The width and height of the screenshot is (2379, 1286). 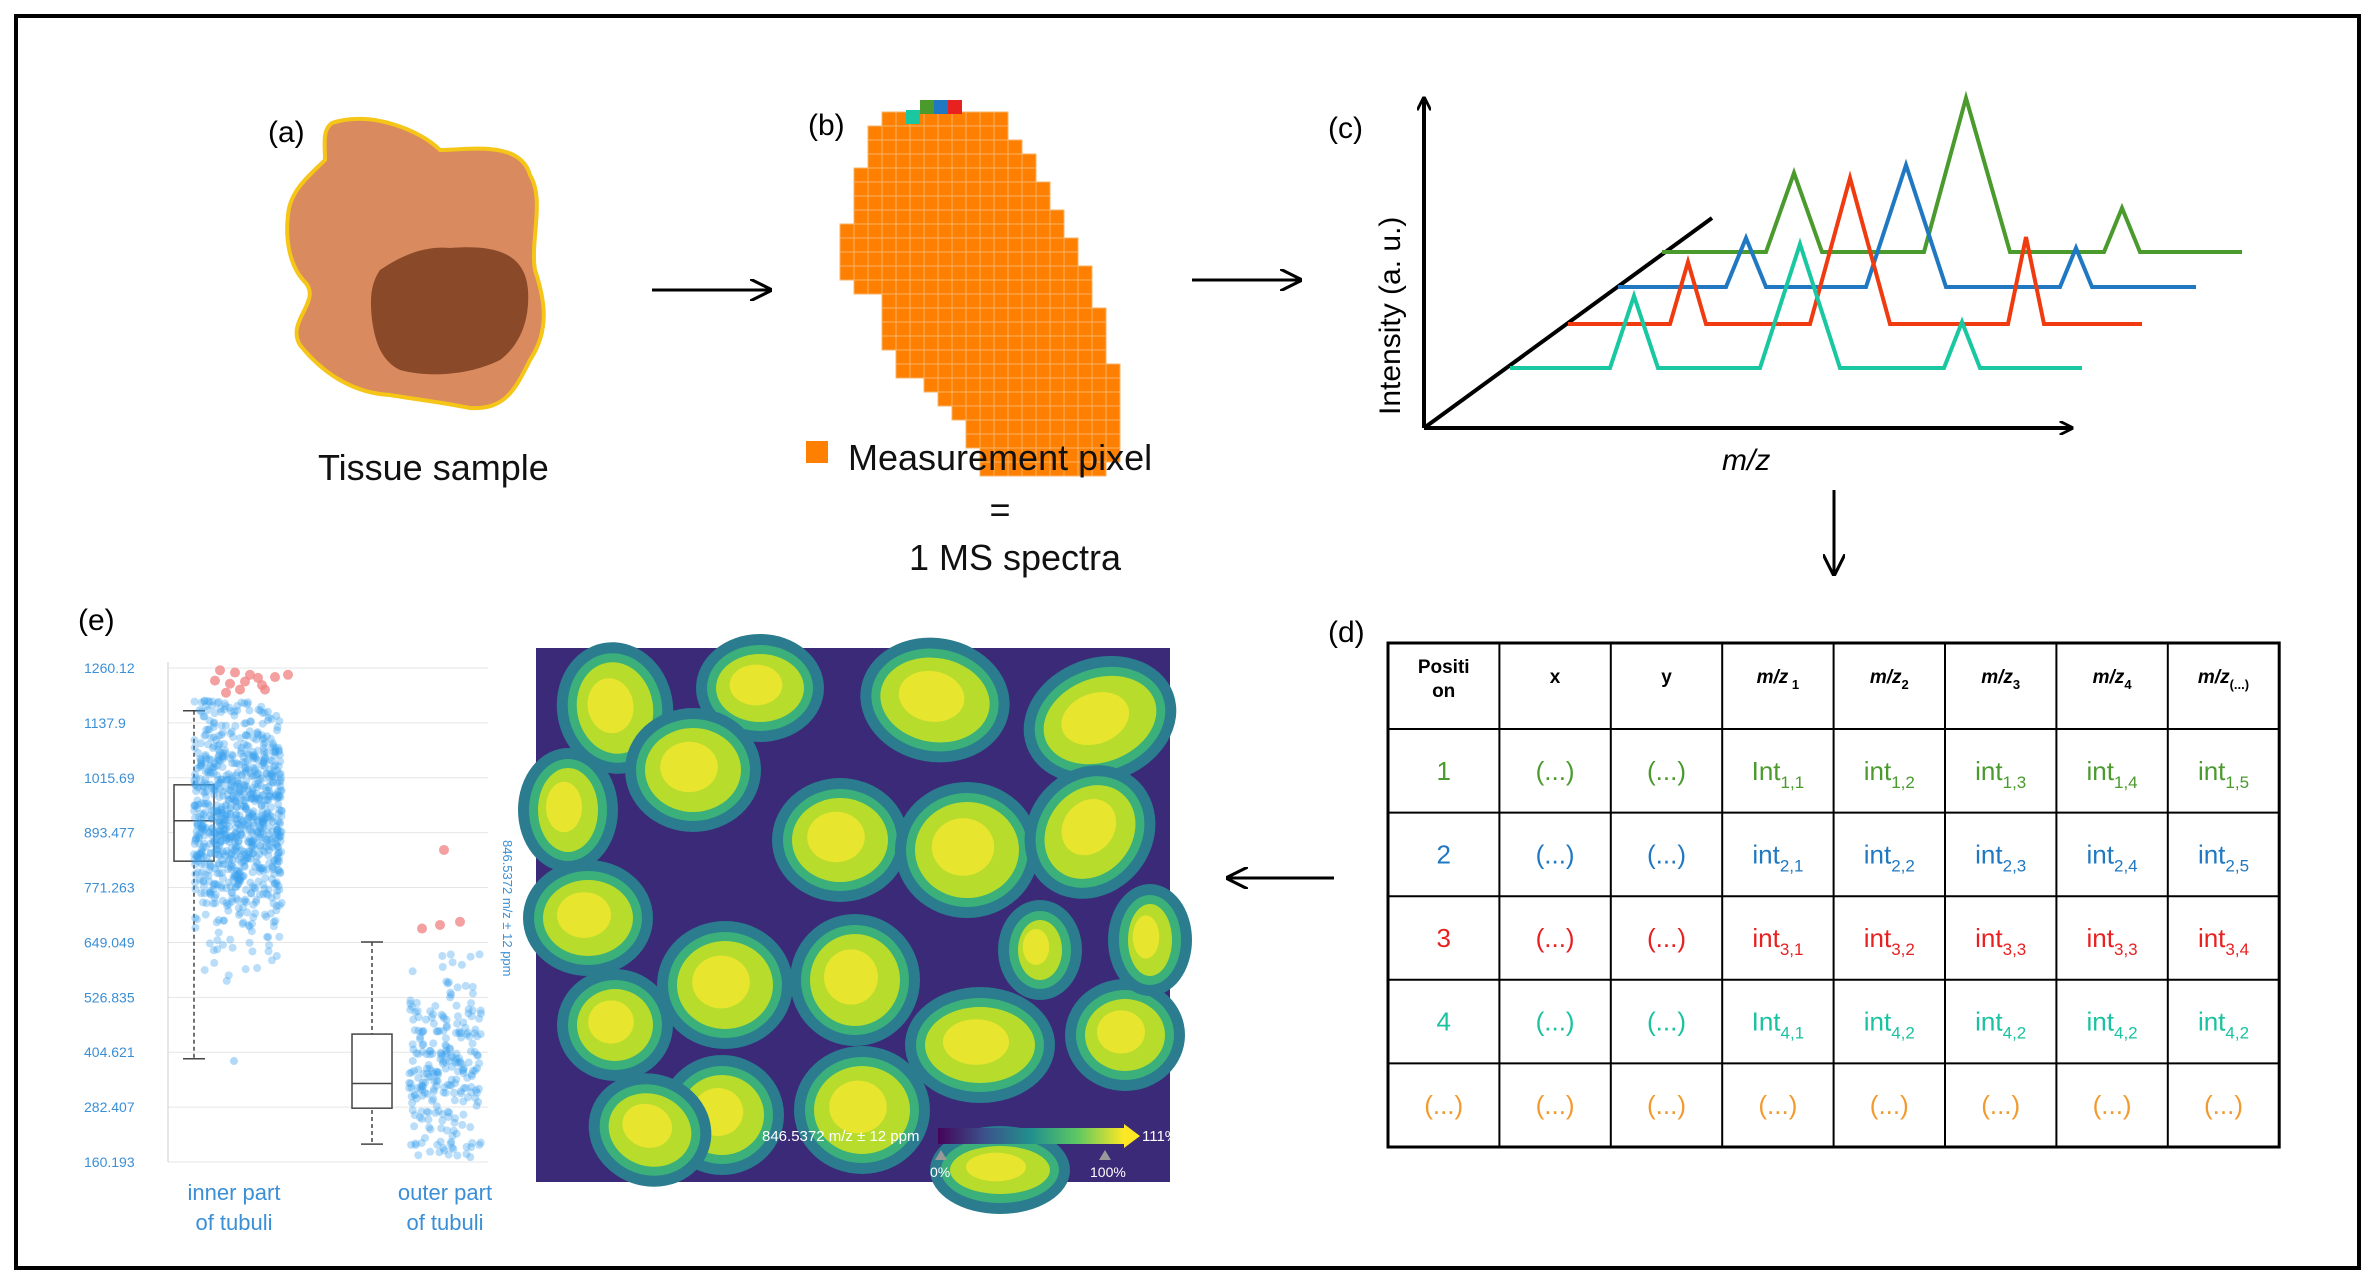 I want to click on tubulus-hotspot, so click(x=647, y=1125).